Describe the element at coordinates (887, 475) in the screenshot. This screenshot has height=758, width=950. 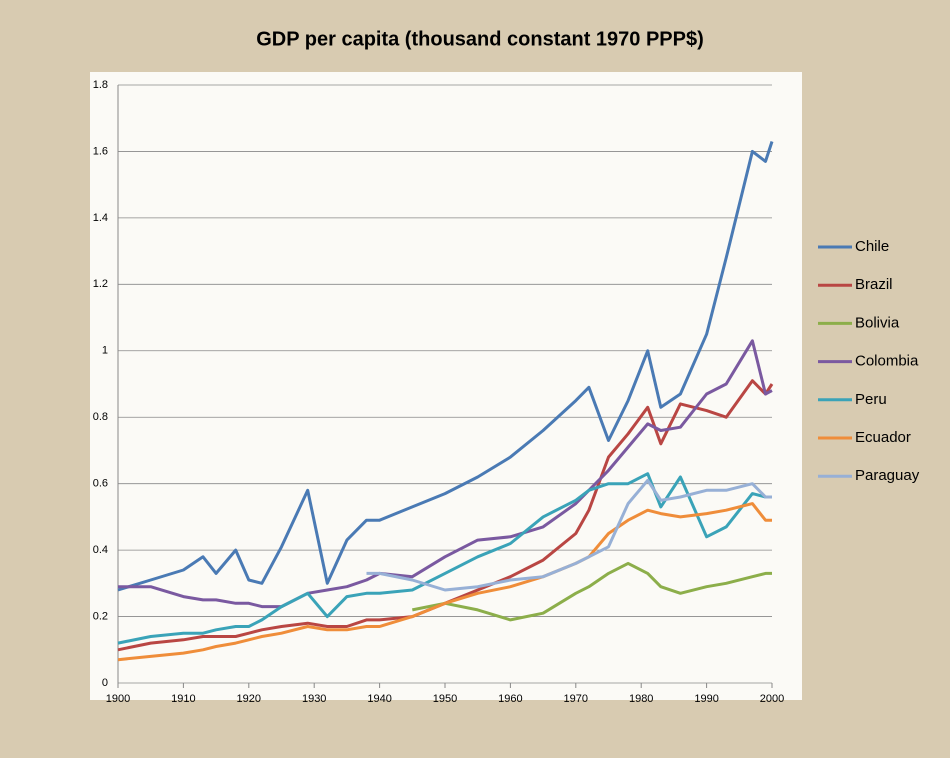
I see `legend-label: Paraguay` at that location.